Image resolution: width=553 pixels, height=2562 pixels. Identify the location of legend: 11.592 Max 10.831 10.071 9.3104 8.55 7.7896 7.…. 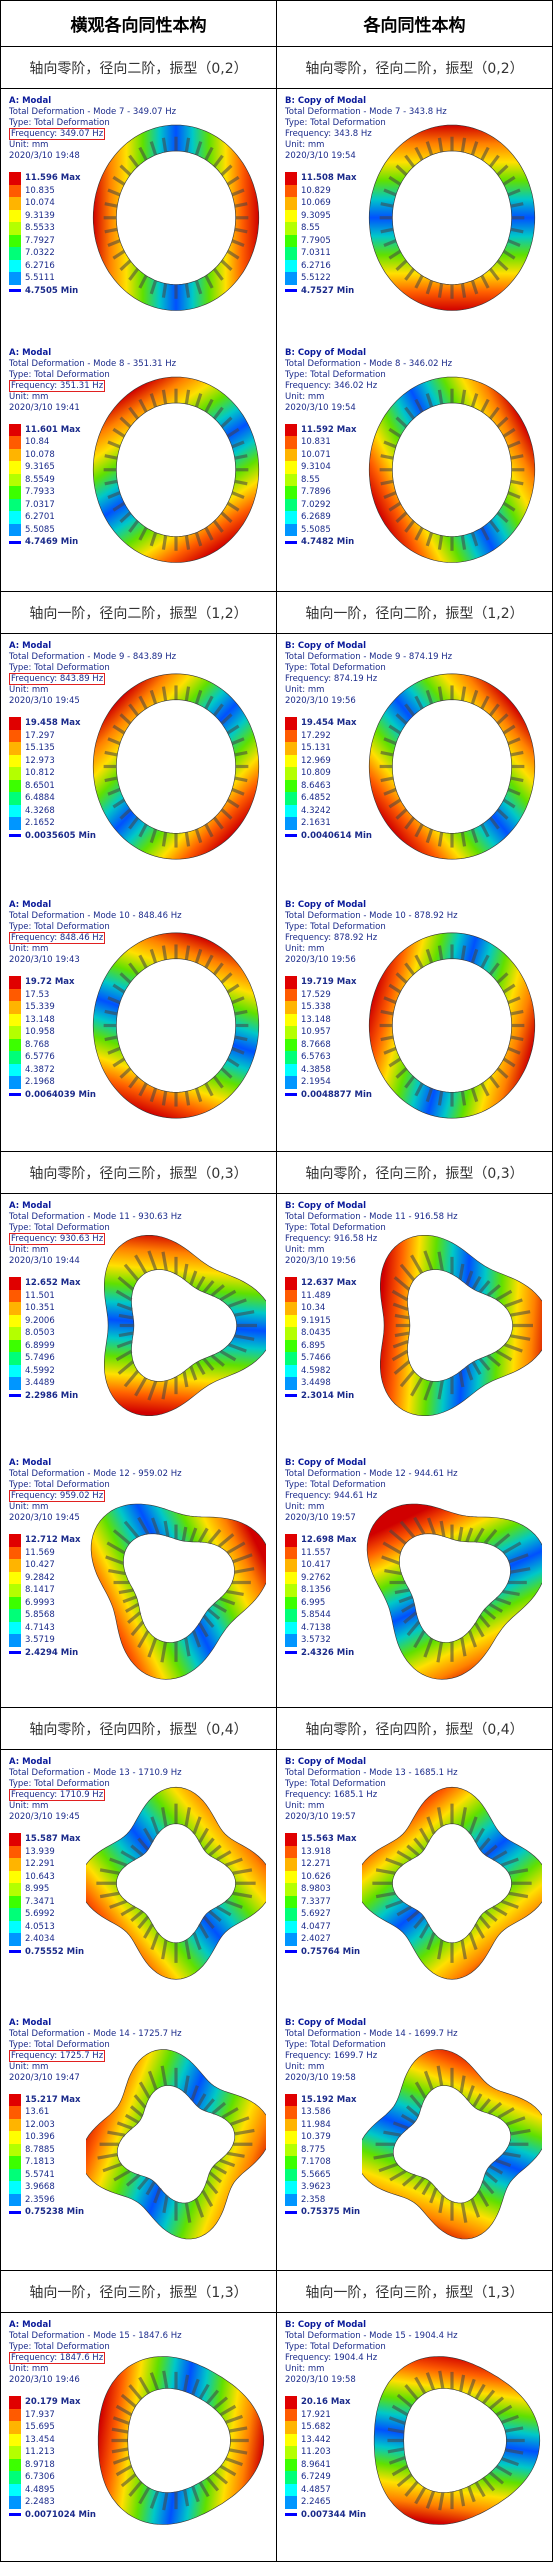
(320, 486).